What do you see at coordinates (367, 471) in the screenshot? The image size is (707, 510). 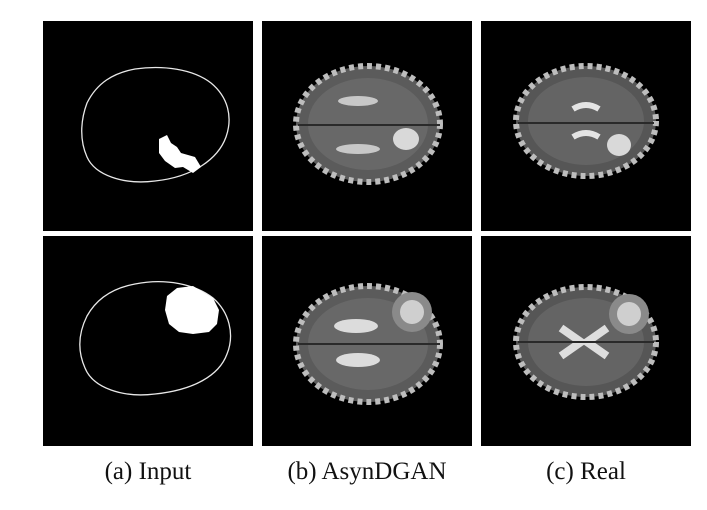 I see `caption-asyndgan: (b) AsynDGAN` at bounding box center [367, 471].